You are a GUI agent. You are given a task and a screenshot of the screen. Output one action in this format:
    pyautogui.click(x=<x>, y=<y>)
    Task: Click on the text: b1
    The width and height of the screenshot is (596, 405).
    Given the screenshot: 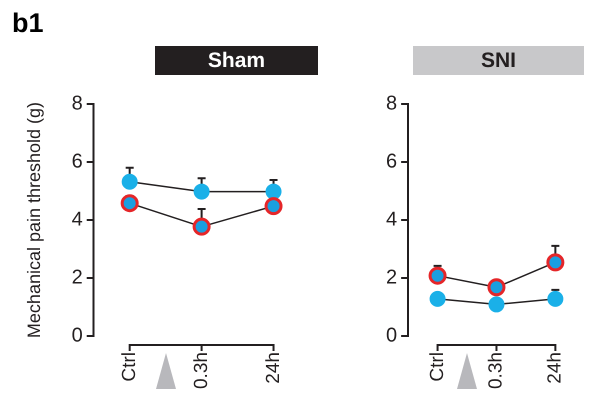 What is the action you would take?
    pyautogui.click(x=28, y=23)
    